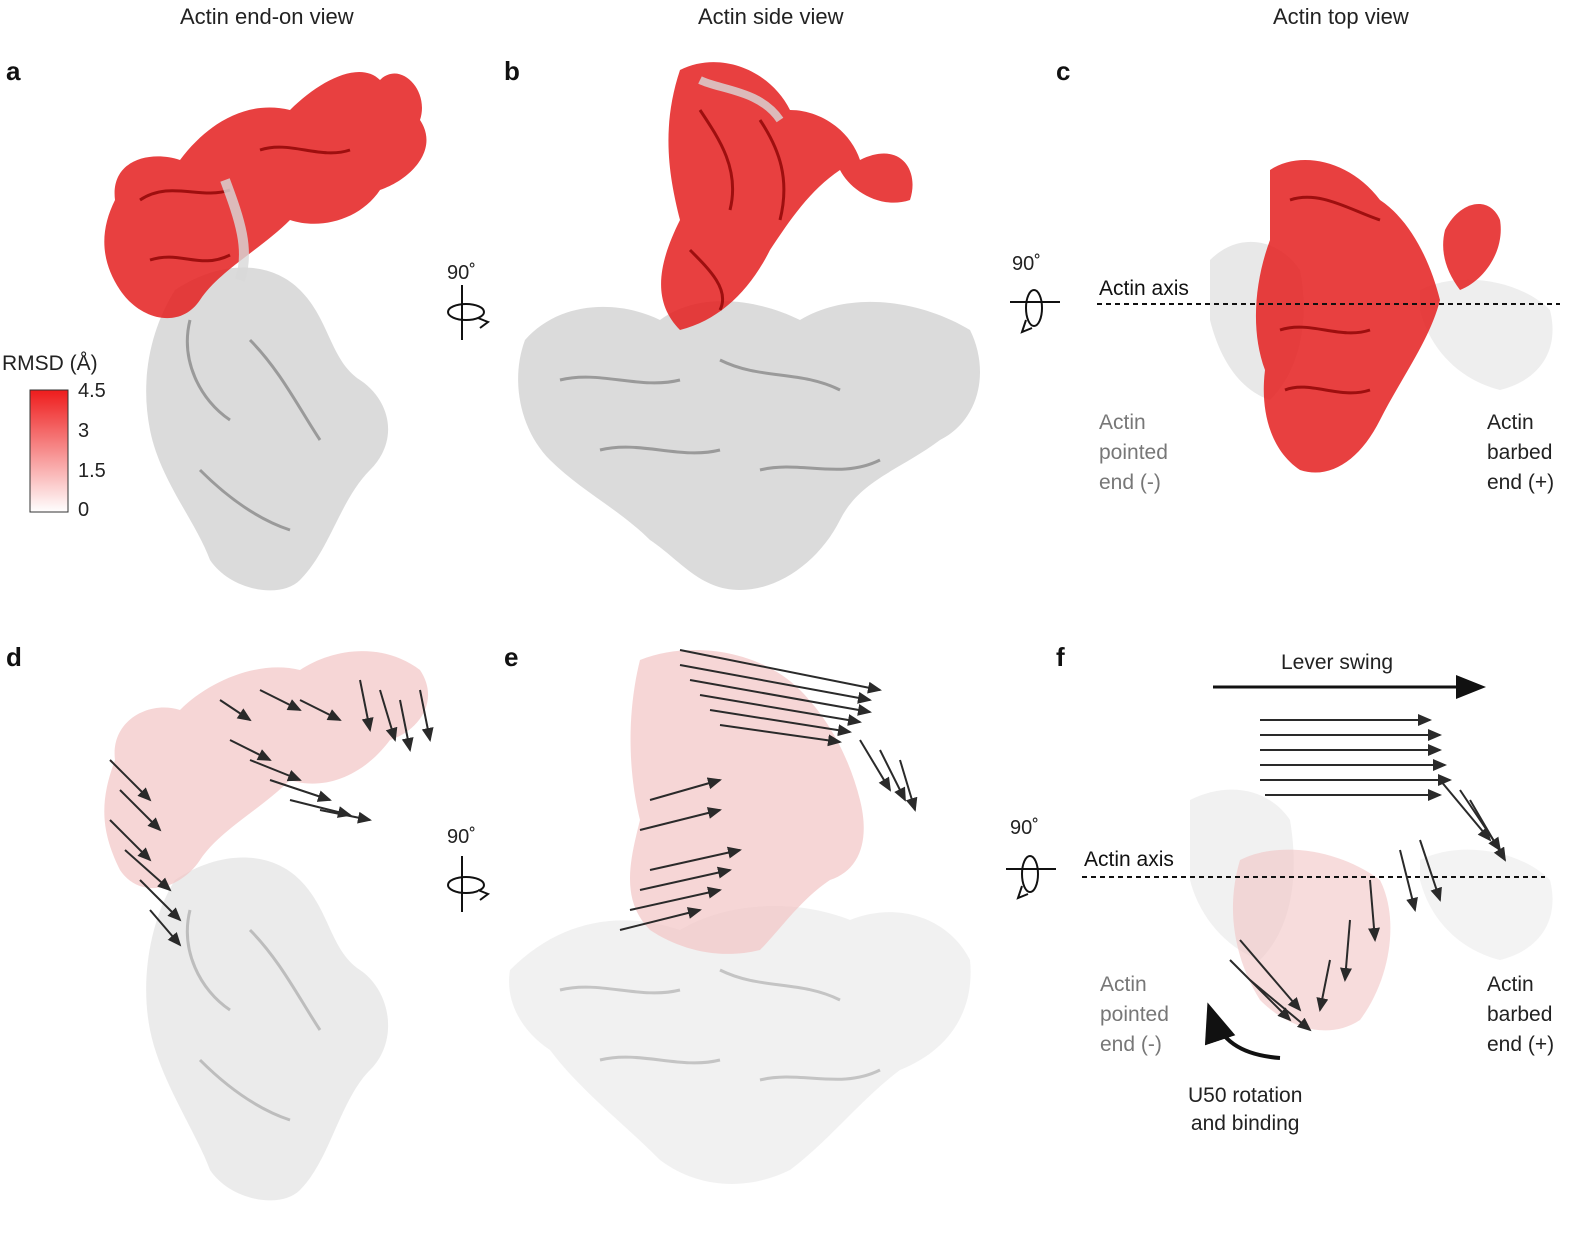 This screenshot has height=1234, width=1583. I want to click on panel-label-e: e, so click(511, 657).